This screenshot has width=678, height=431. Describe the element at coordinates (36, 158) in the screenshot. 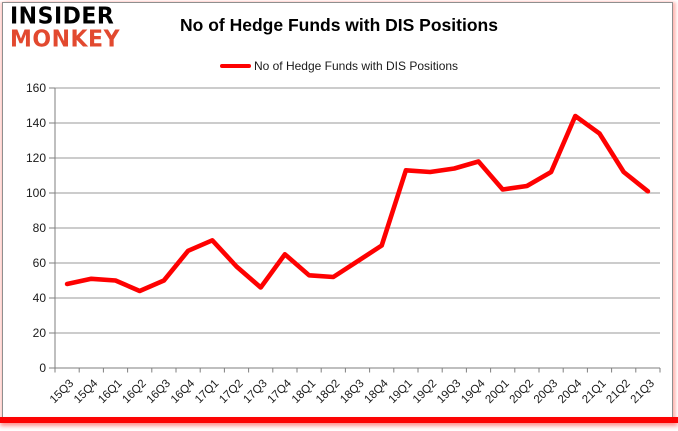

I see `y-tick-label: 120` at that location.